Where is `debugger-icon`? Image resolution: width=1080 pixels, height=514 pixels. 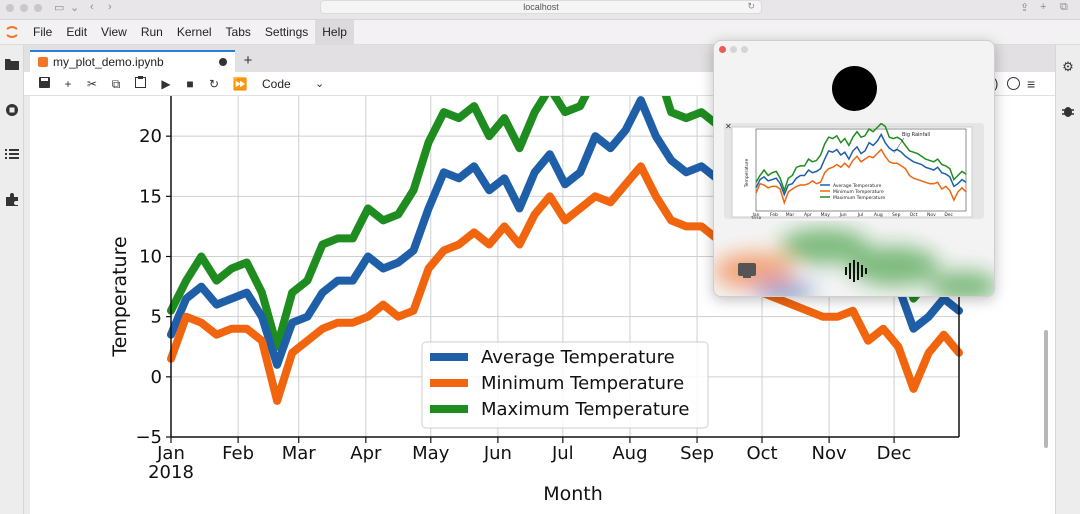
debugger-icon is located at coordinates (1068, 112).